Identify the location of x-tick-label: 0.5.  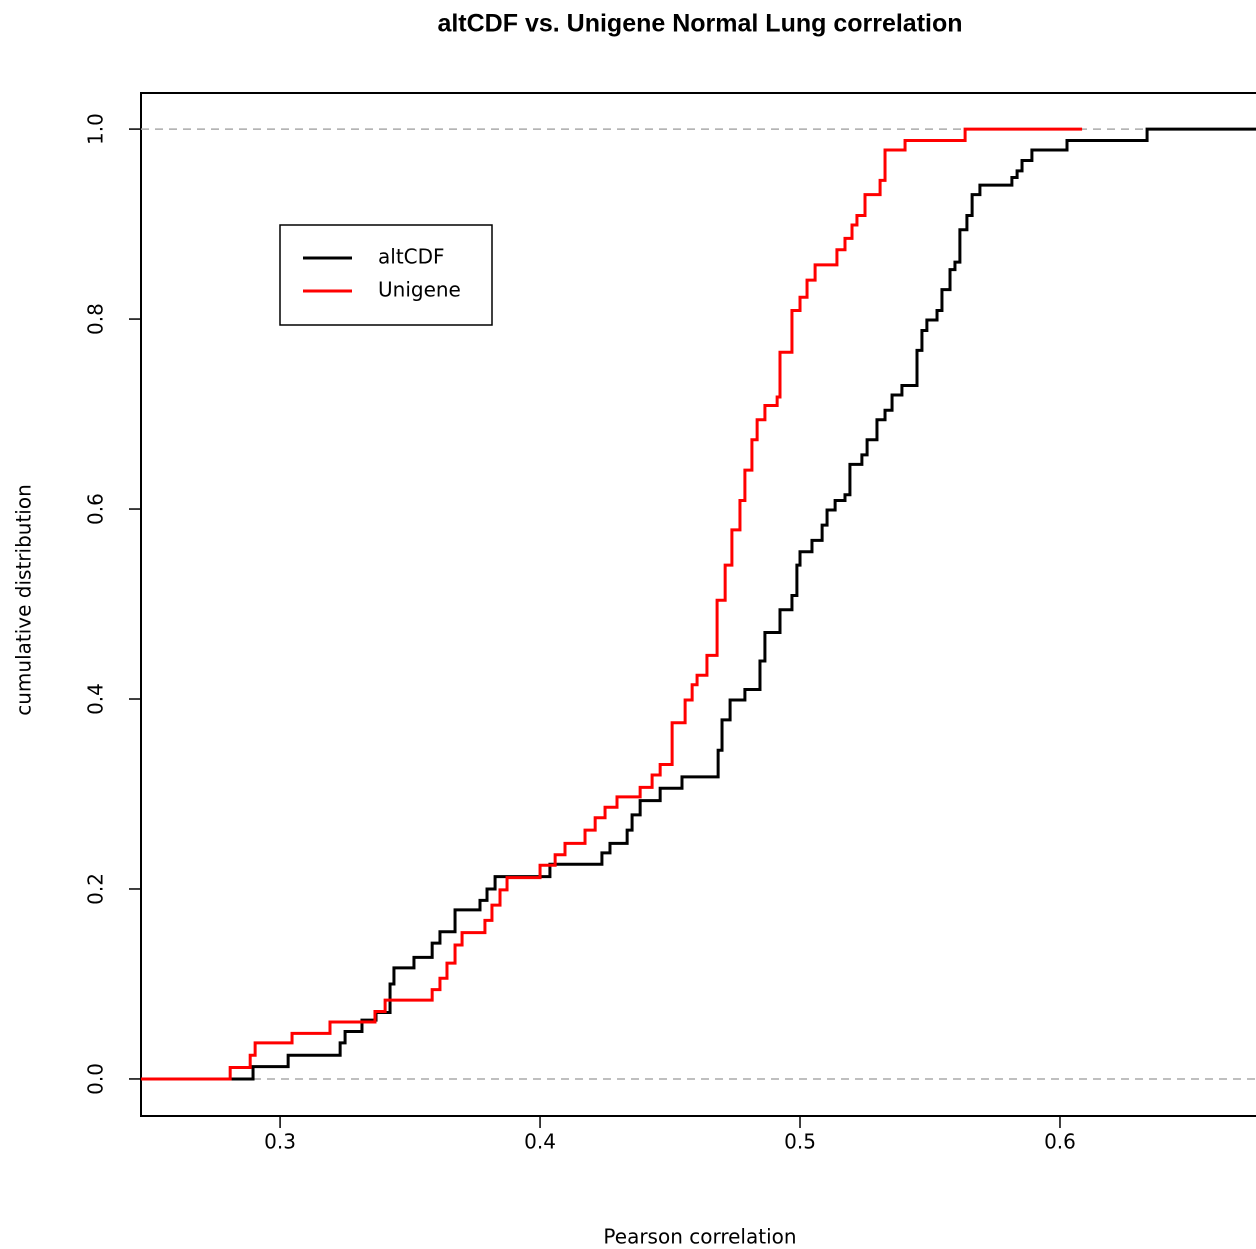
(800, 1142).